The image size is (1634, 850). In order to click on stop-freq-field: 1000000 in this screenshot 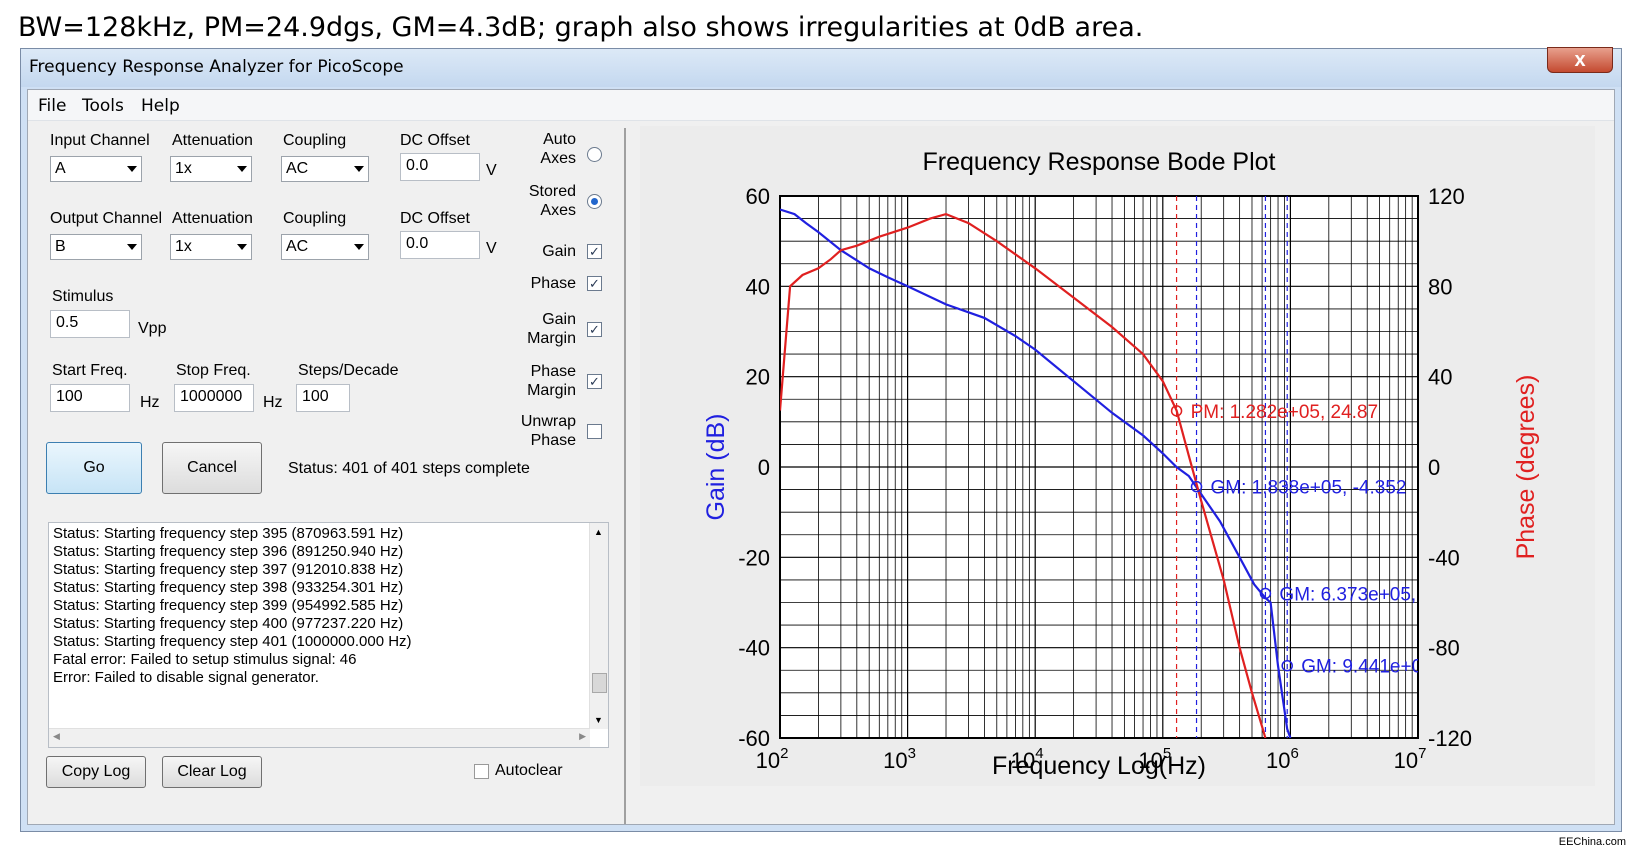, I will do `click(214, 398)`.